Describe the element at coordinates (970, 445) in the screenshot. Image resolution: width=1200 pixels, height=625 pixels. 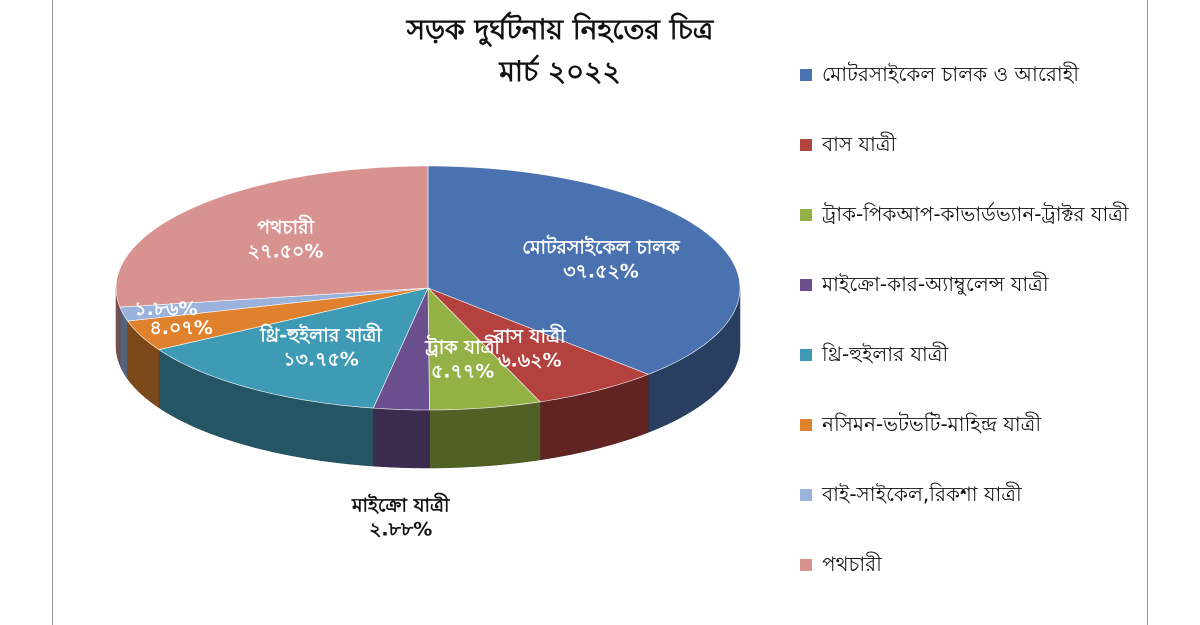
I see `legend-item: নসিমন-ভটভটি-মাহিন্দ্র যাত্রী` at that location.